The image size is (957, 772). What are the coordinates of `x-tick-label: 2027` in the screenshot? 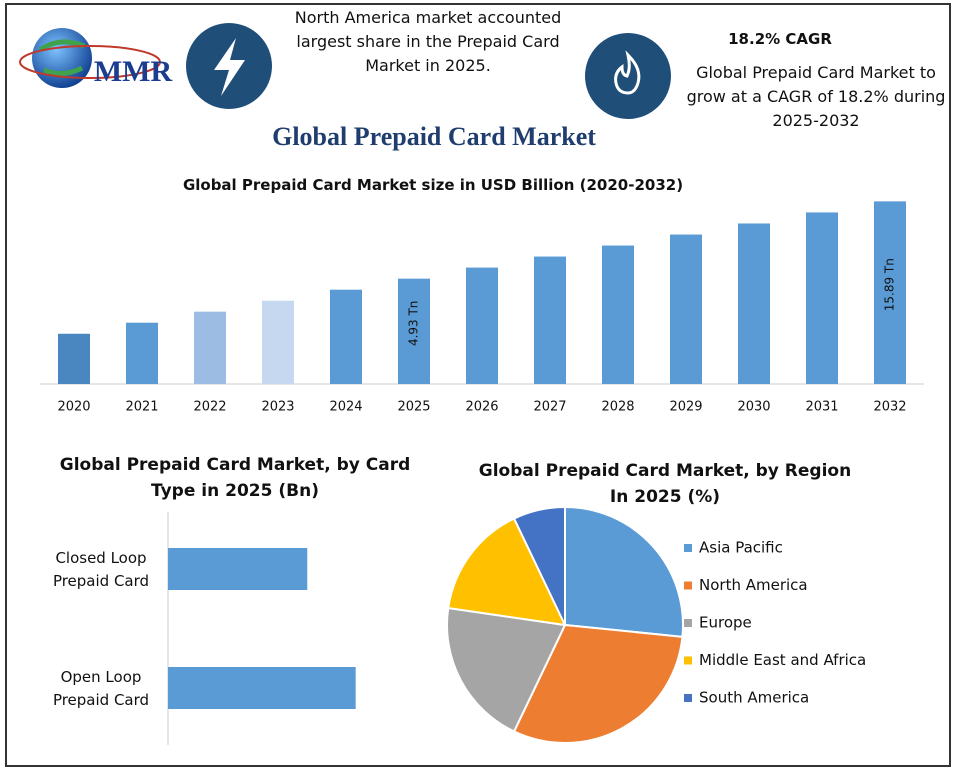 It's located at (549, 407).